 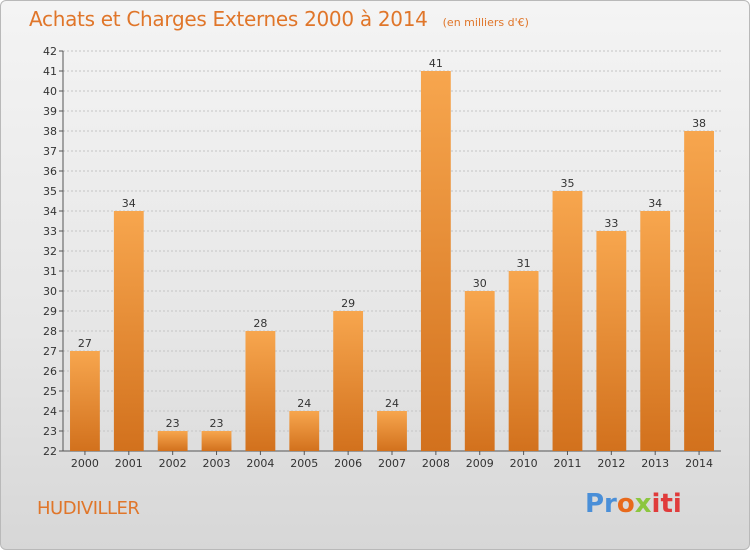 What do you see at coordinates (50, 191) in the screenshot?
I see `y-tick-label: 35` at bounding box center [50, 191].